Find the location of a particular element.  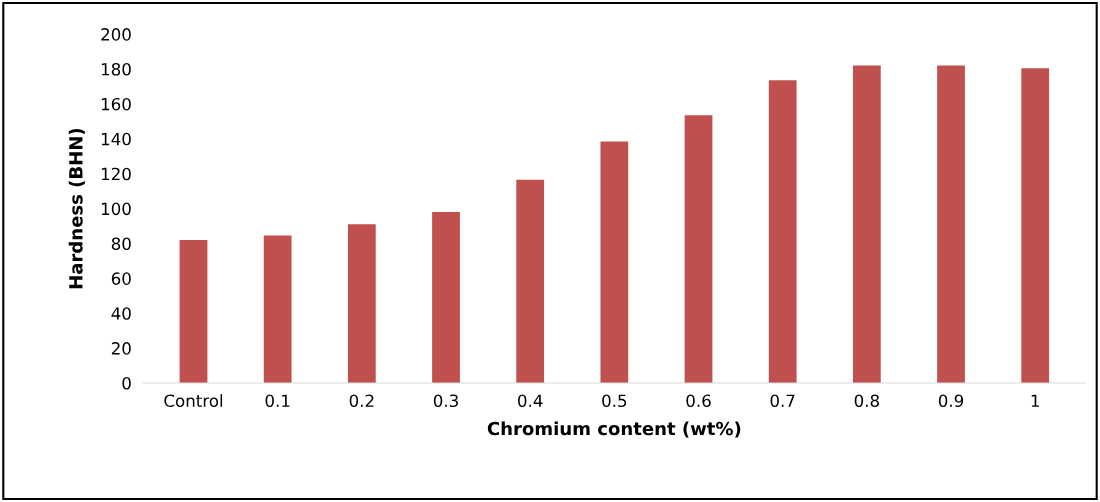

x-tick-label: 0.9 is located at coordinates (951, 401).